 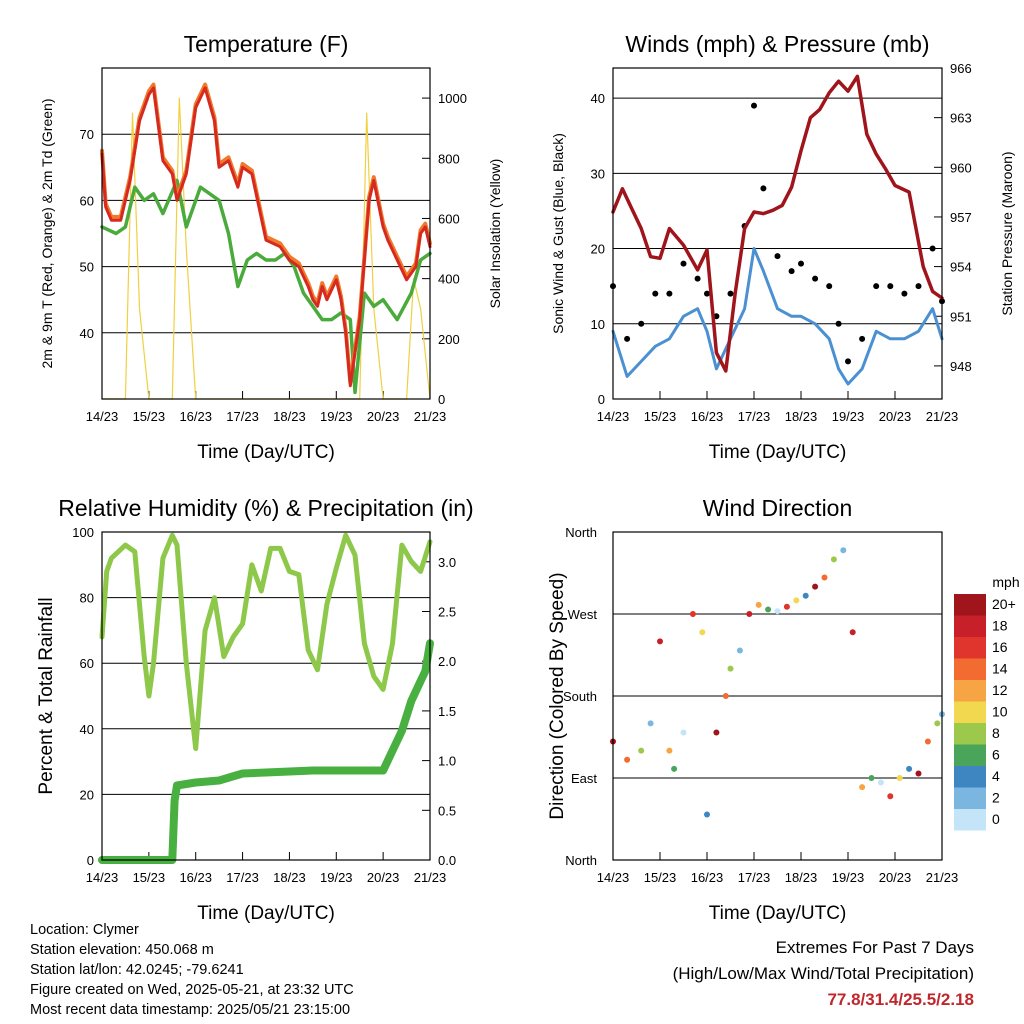 What do you see at coordinates (1000, 669) in the screenshot?
I see `legend-label: 14` at bounding box center [1000, 669].